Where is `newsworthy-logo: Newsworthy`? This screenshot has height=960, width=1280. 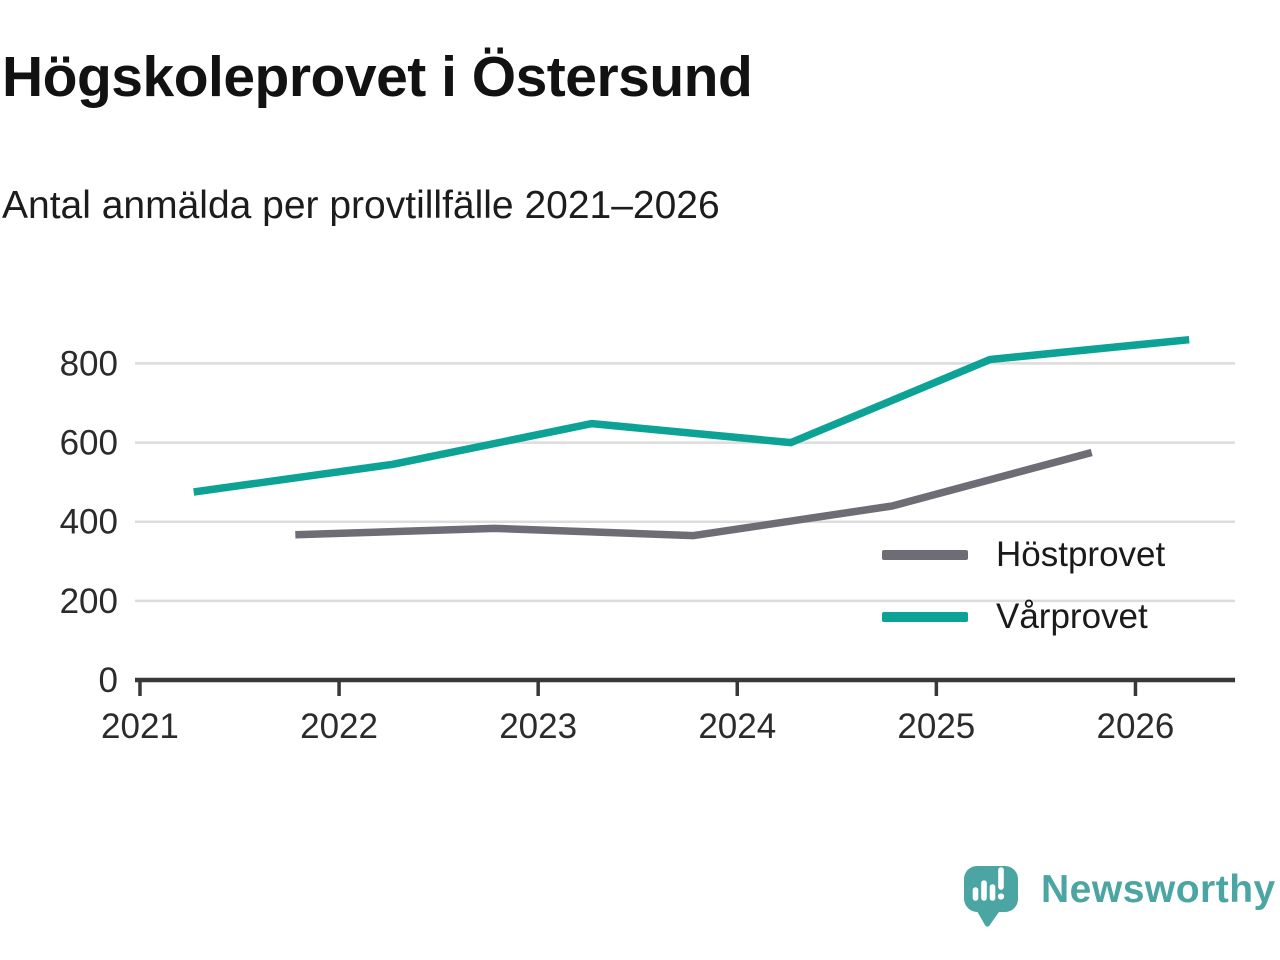
newsworthy-logo: Newsworthy is located at coordinates (1119, 896).